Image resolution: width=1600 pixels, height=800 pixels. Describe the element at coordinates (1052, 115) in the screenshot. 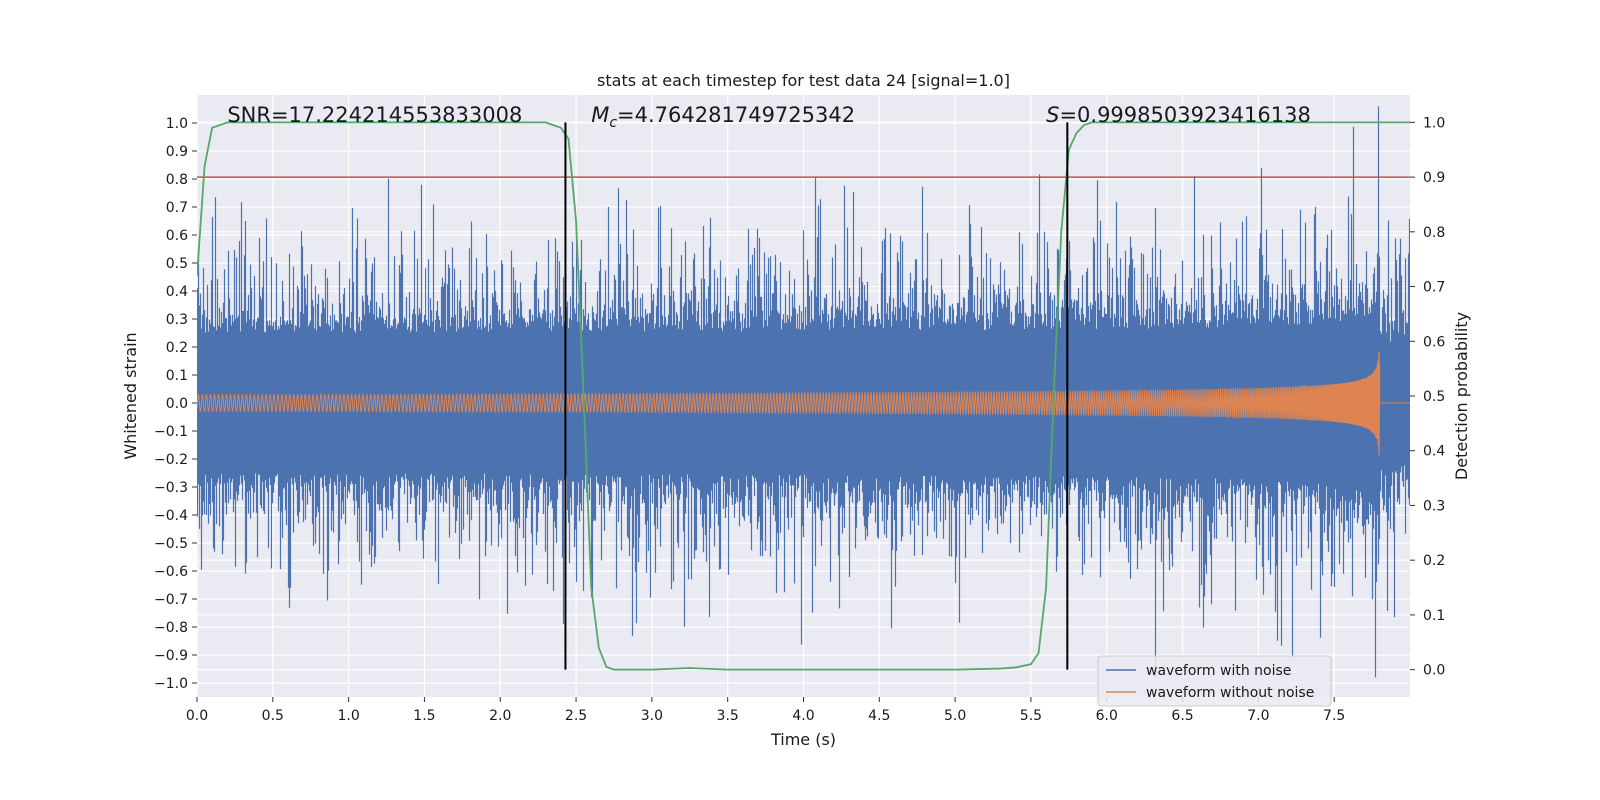

I see `annotation-s-symbol: S` at that location.